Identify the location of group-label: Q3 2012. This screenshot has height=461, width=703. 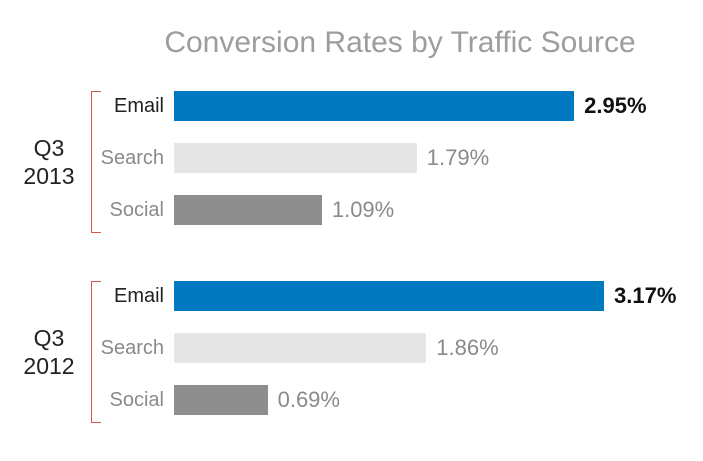
(49, 352).